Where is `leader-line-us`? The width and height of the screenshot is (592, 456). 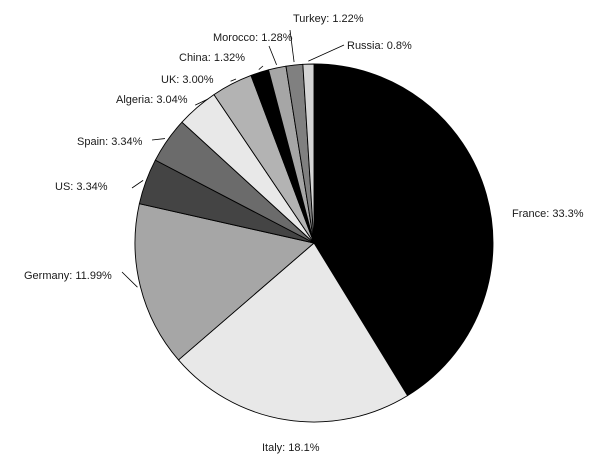 leader-line-us is located at coordinates (137, 184).